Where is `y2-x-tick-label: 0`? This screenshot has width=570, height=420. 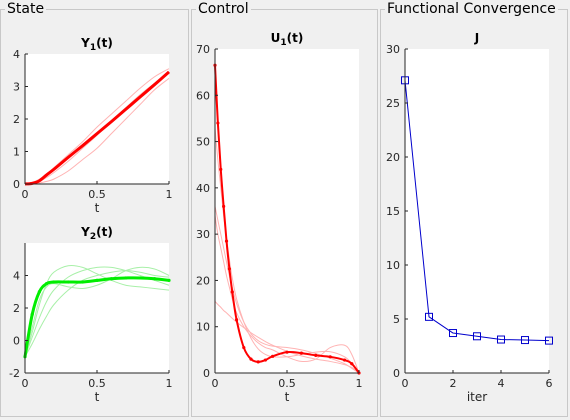 y2-x-tick-label: 0 is located at coordinates (25, 383).